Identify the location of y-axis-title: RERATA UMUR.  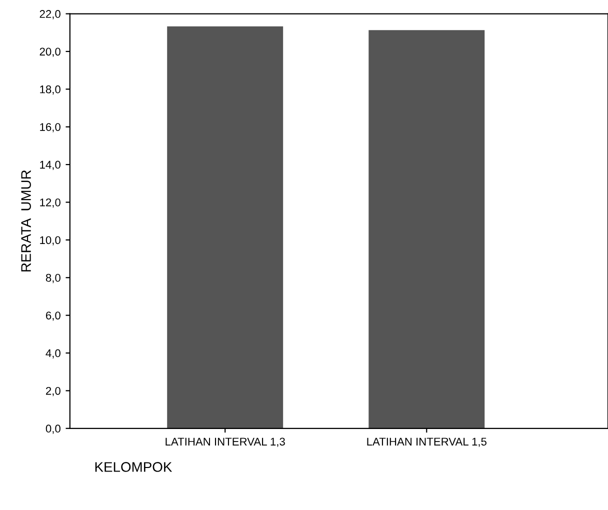
(26, 221).